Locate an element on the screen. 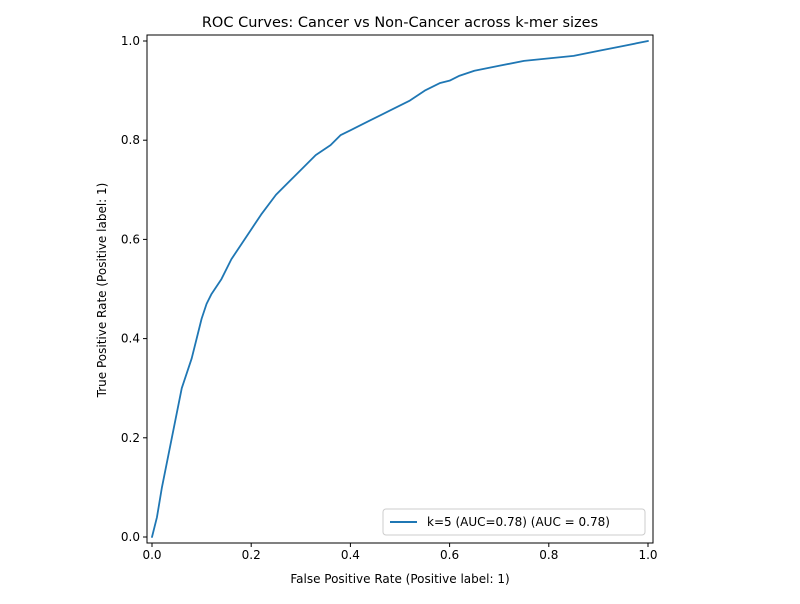 Image resolution: width=800 pixels, height=604 pixels. x-tick-label: 0.0 is located at coordinates (151, 555).